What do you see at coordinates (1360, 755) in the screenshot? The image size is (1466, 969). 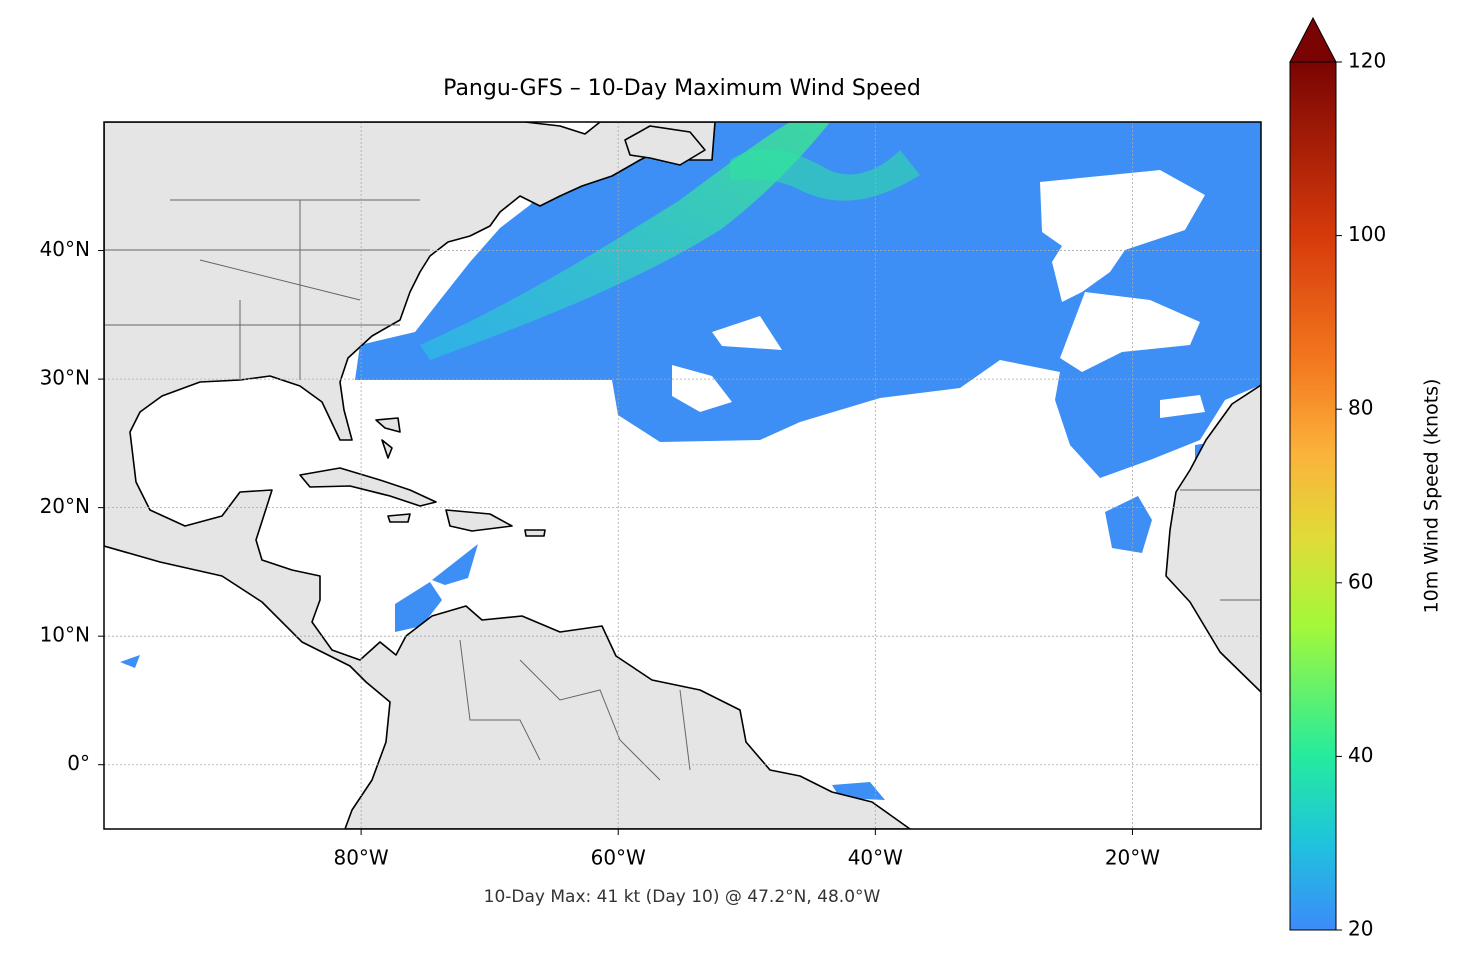 I see `colorbar-tick-label: 40` at bounding box center [1360, 755].